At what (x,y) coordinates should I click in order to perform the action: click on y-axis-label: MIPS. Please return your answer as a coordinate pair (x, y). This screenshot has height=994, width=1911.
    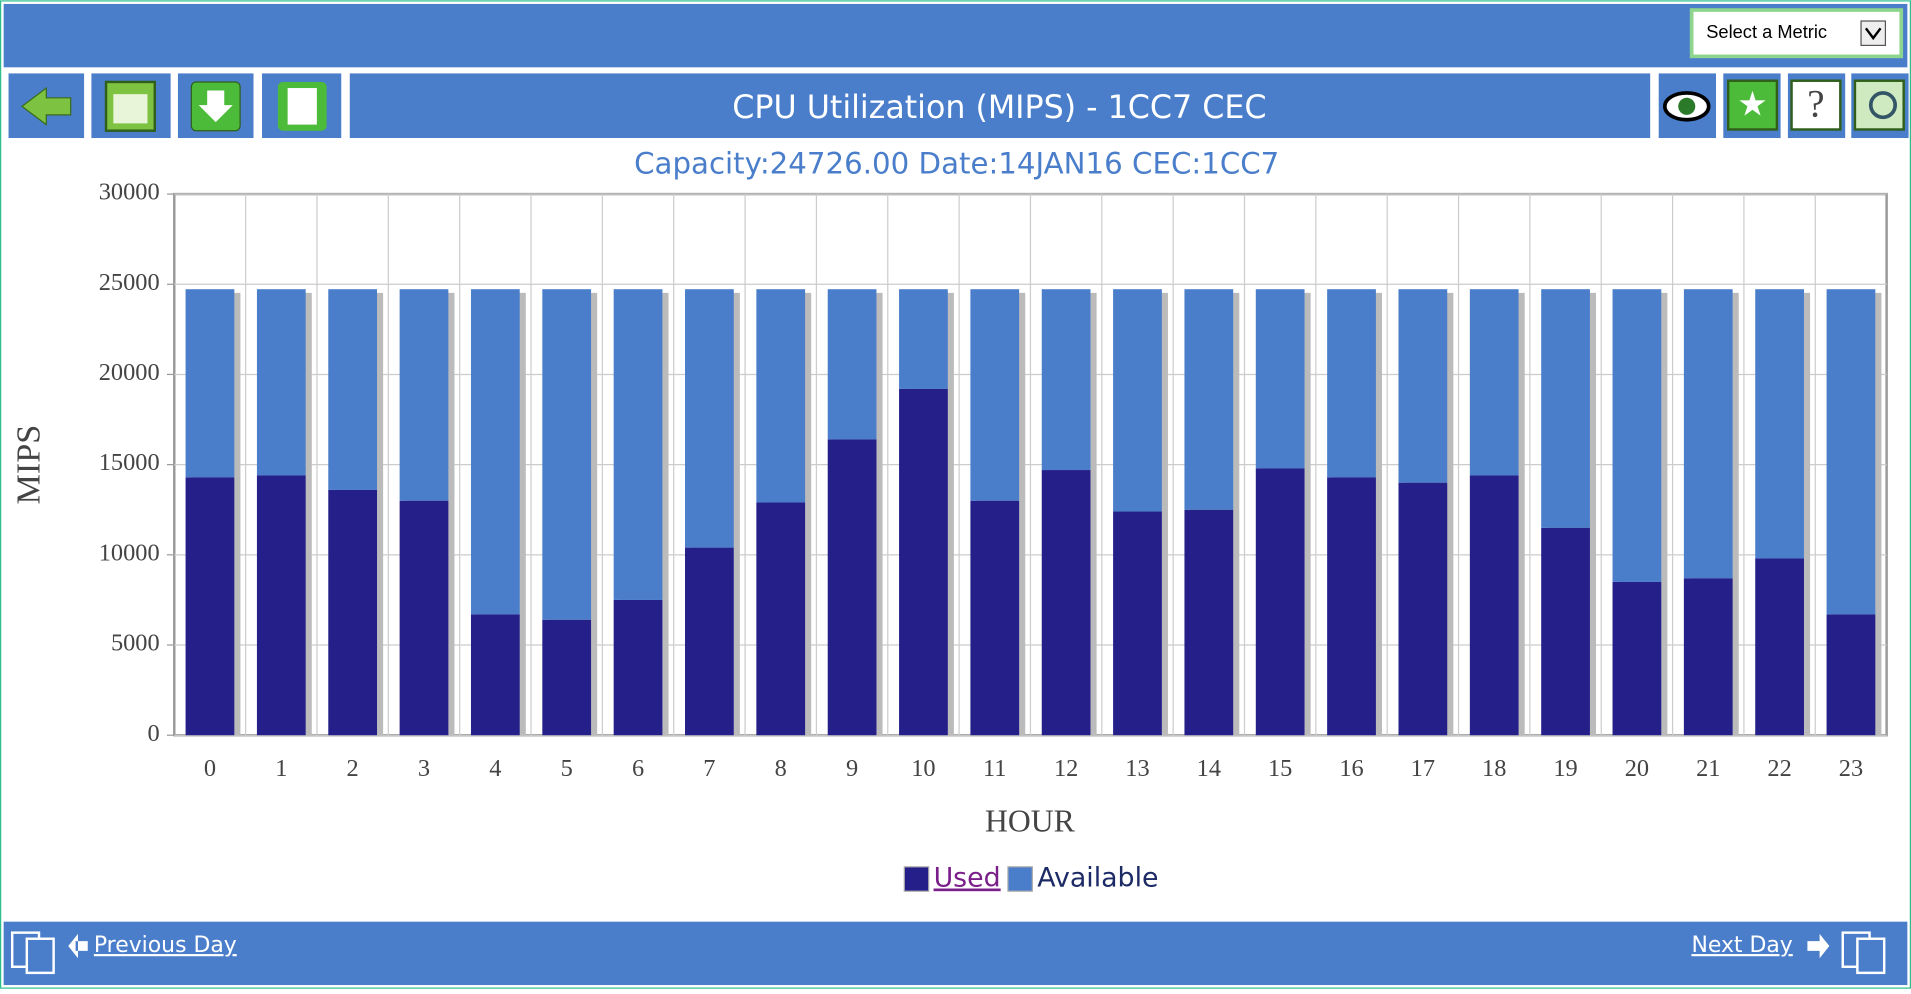
    Looking at the image, I should click on (29, 465).